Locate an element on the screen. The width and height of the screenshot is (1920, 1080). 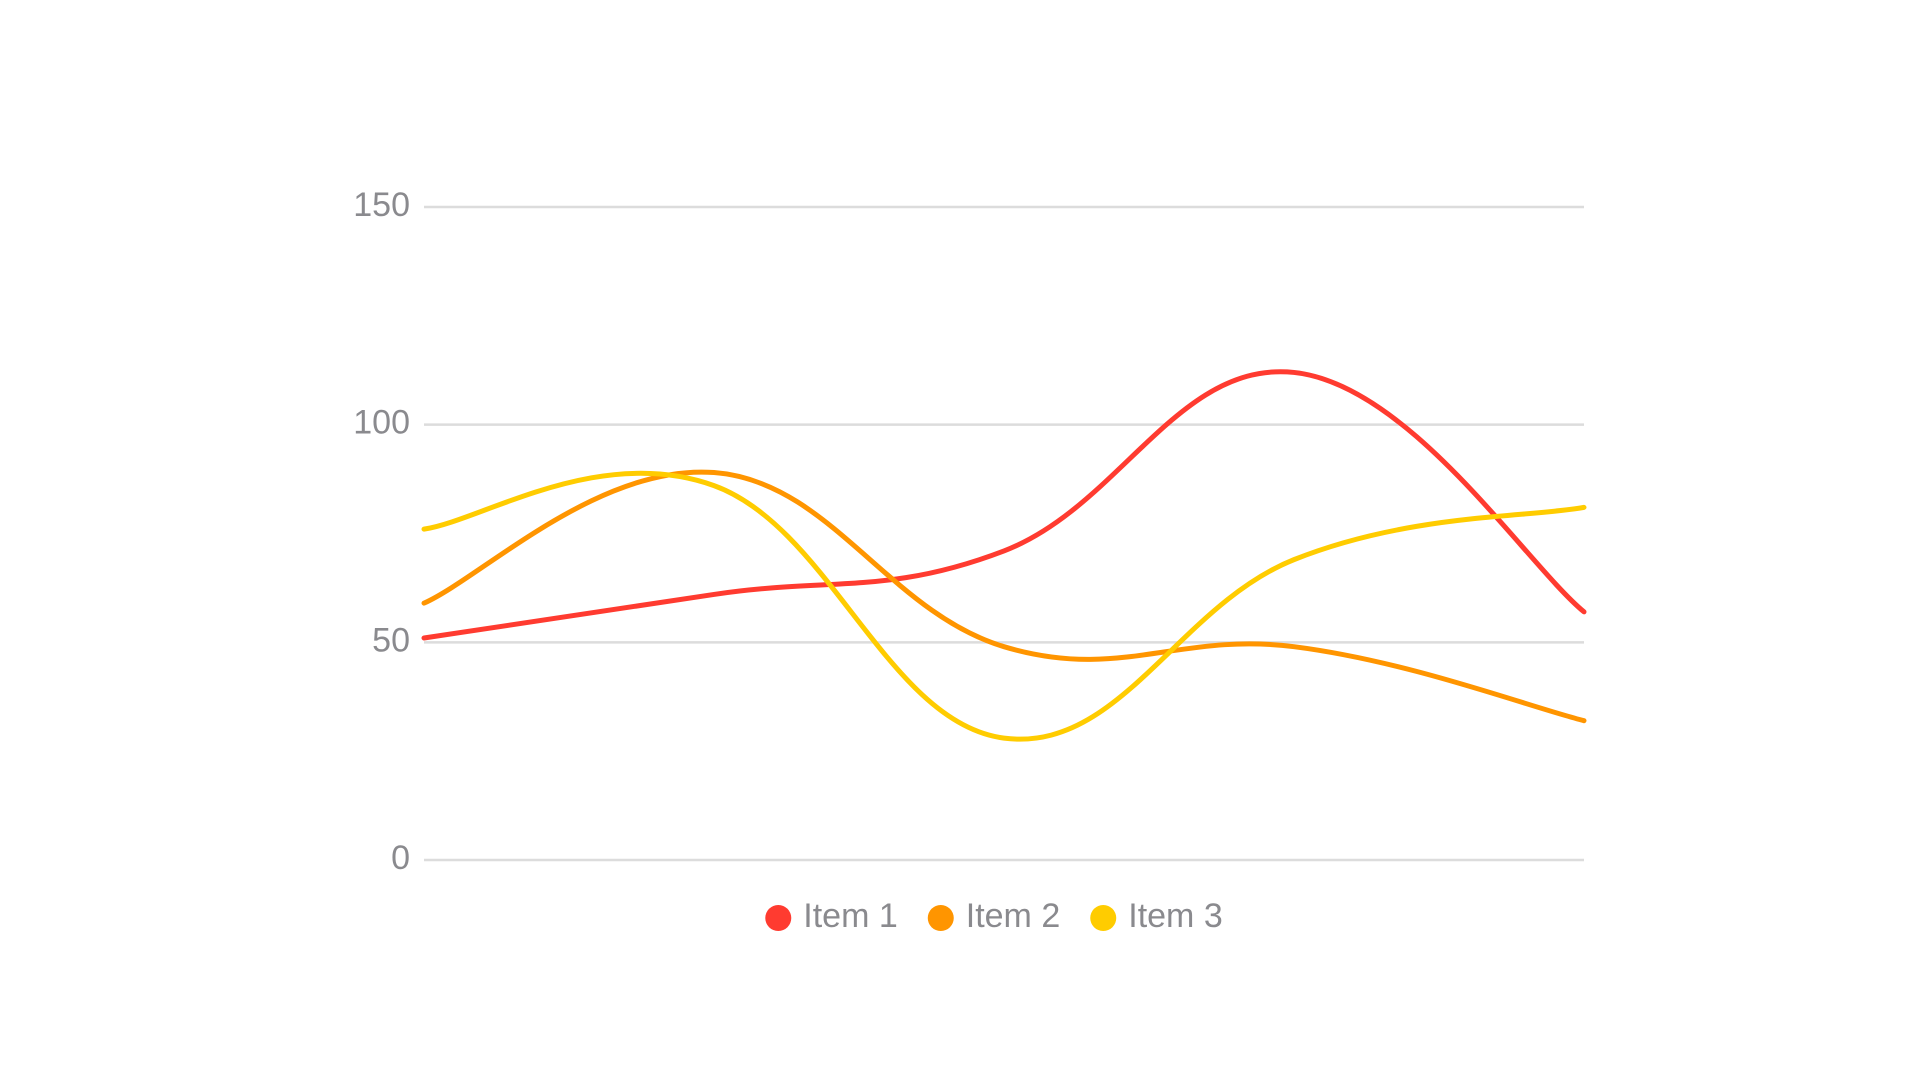
y-tick-label: 100 is located at coordinates (381, 423).